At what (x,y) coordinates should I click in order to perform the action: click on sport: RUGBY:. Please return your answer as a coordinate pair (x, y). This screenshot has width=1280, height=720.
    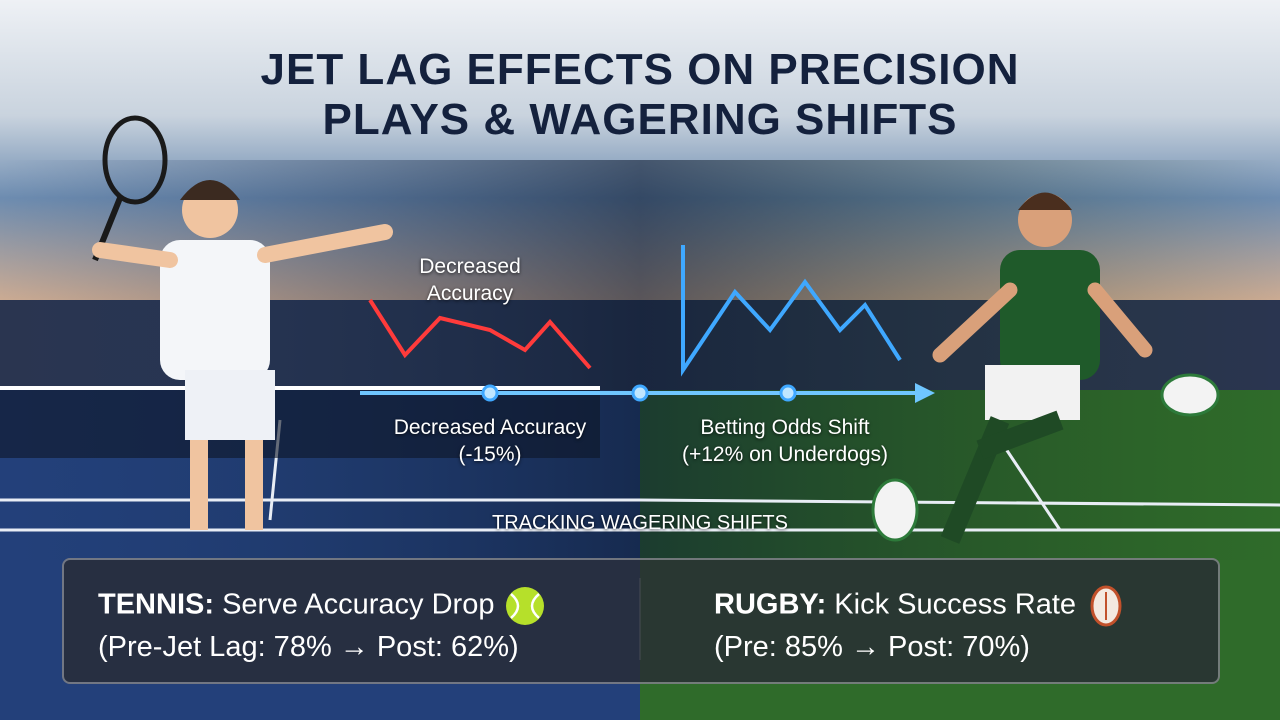
    Looking at the image, I should click on (770, 604).